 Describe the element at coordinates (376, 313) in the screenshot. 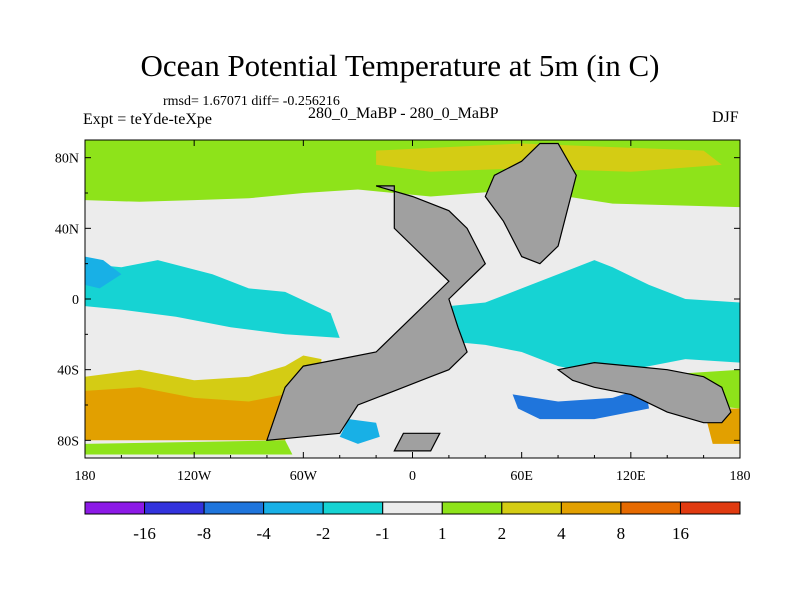

I see `land-mask-americas` at that location.